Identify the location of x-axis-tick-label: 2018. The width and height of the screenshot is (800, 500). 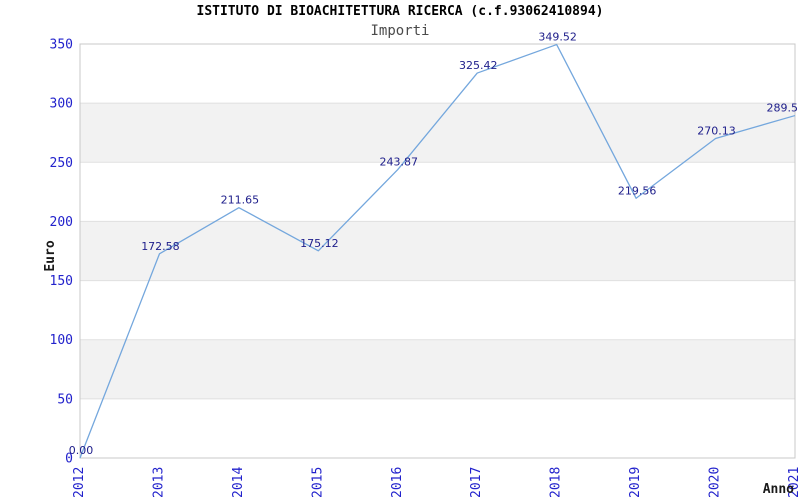
(556, 482).